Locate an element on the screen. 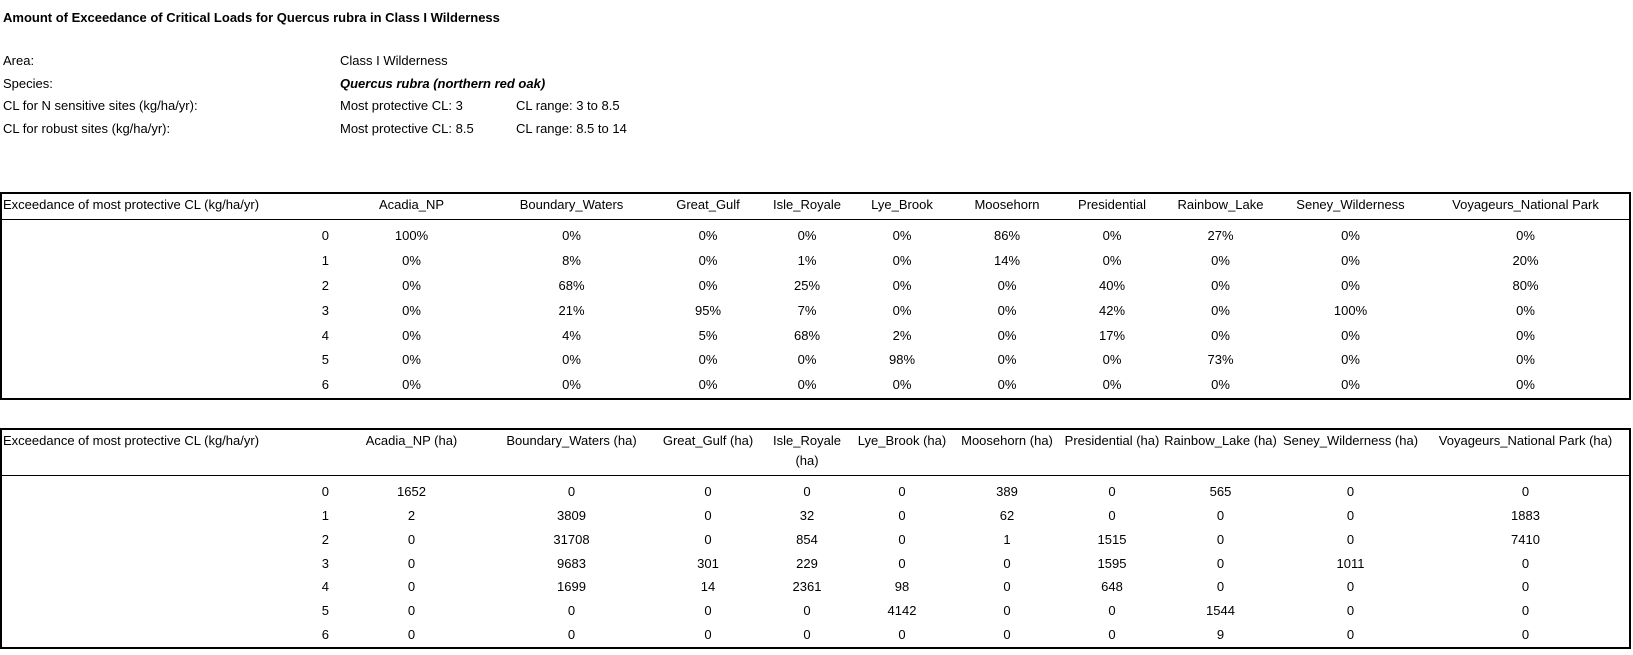 The height and width of the screenshot is (655, 1633). column-header: Seney_Wilderness is located at coordinates (1350, 206).